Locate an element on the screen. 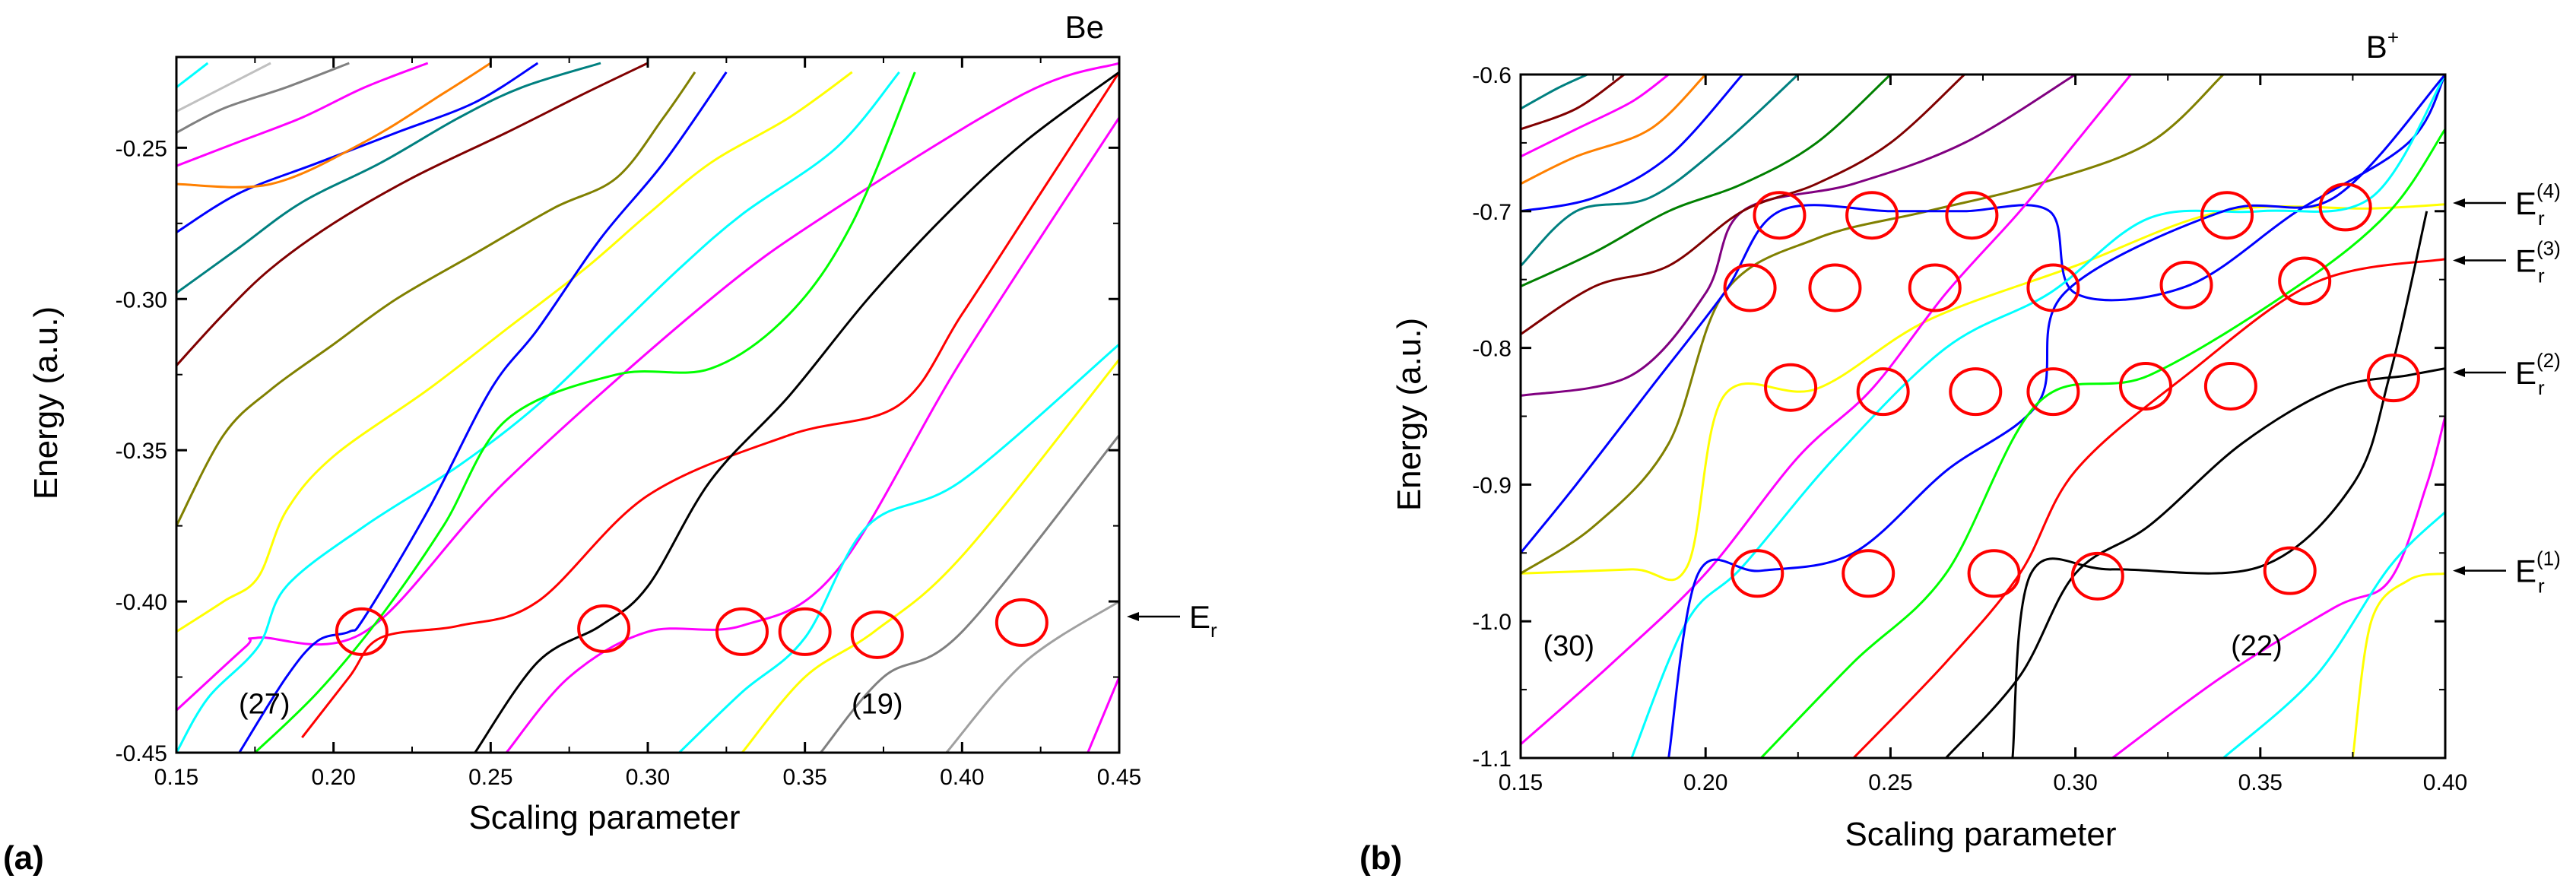 The width and height of the screenshot is (2576, 888). panel-label: (a) is located at coordinates (24, 858).